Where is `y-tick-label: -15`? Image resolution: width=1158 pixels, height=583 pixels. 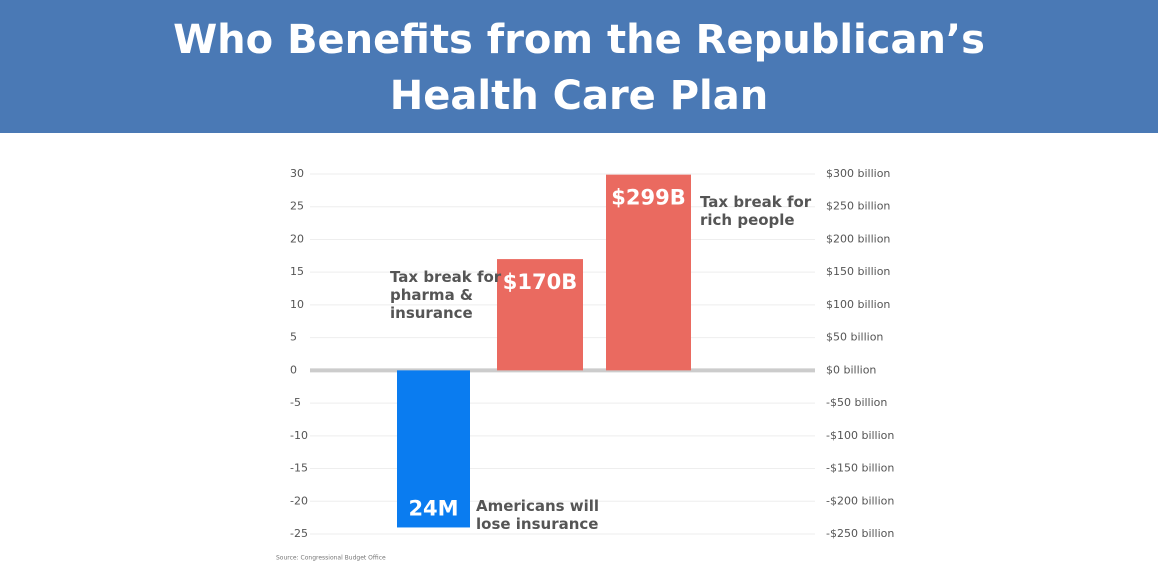
y-tick-label: -15 is located at coordinates (299, 468).